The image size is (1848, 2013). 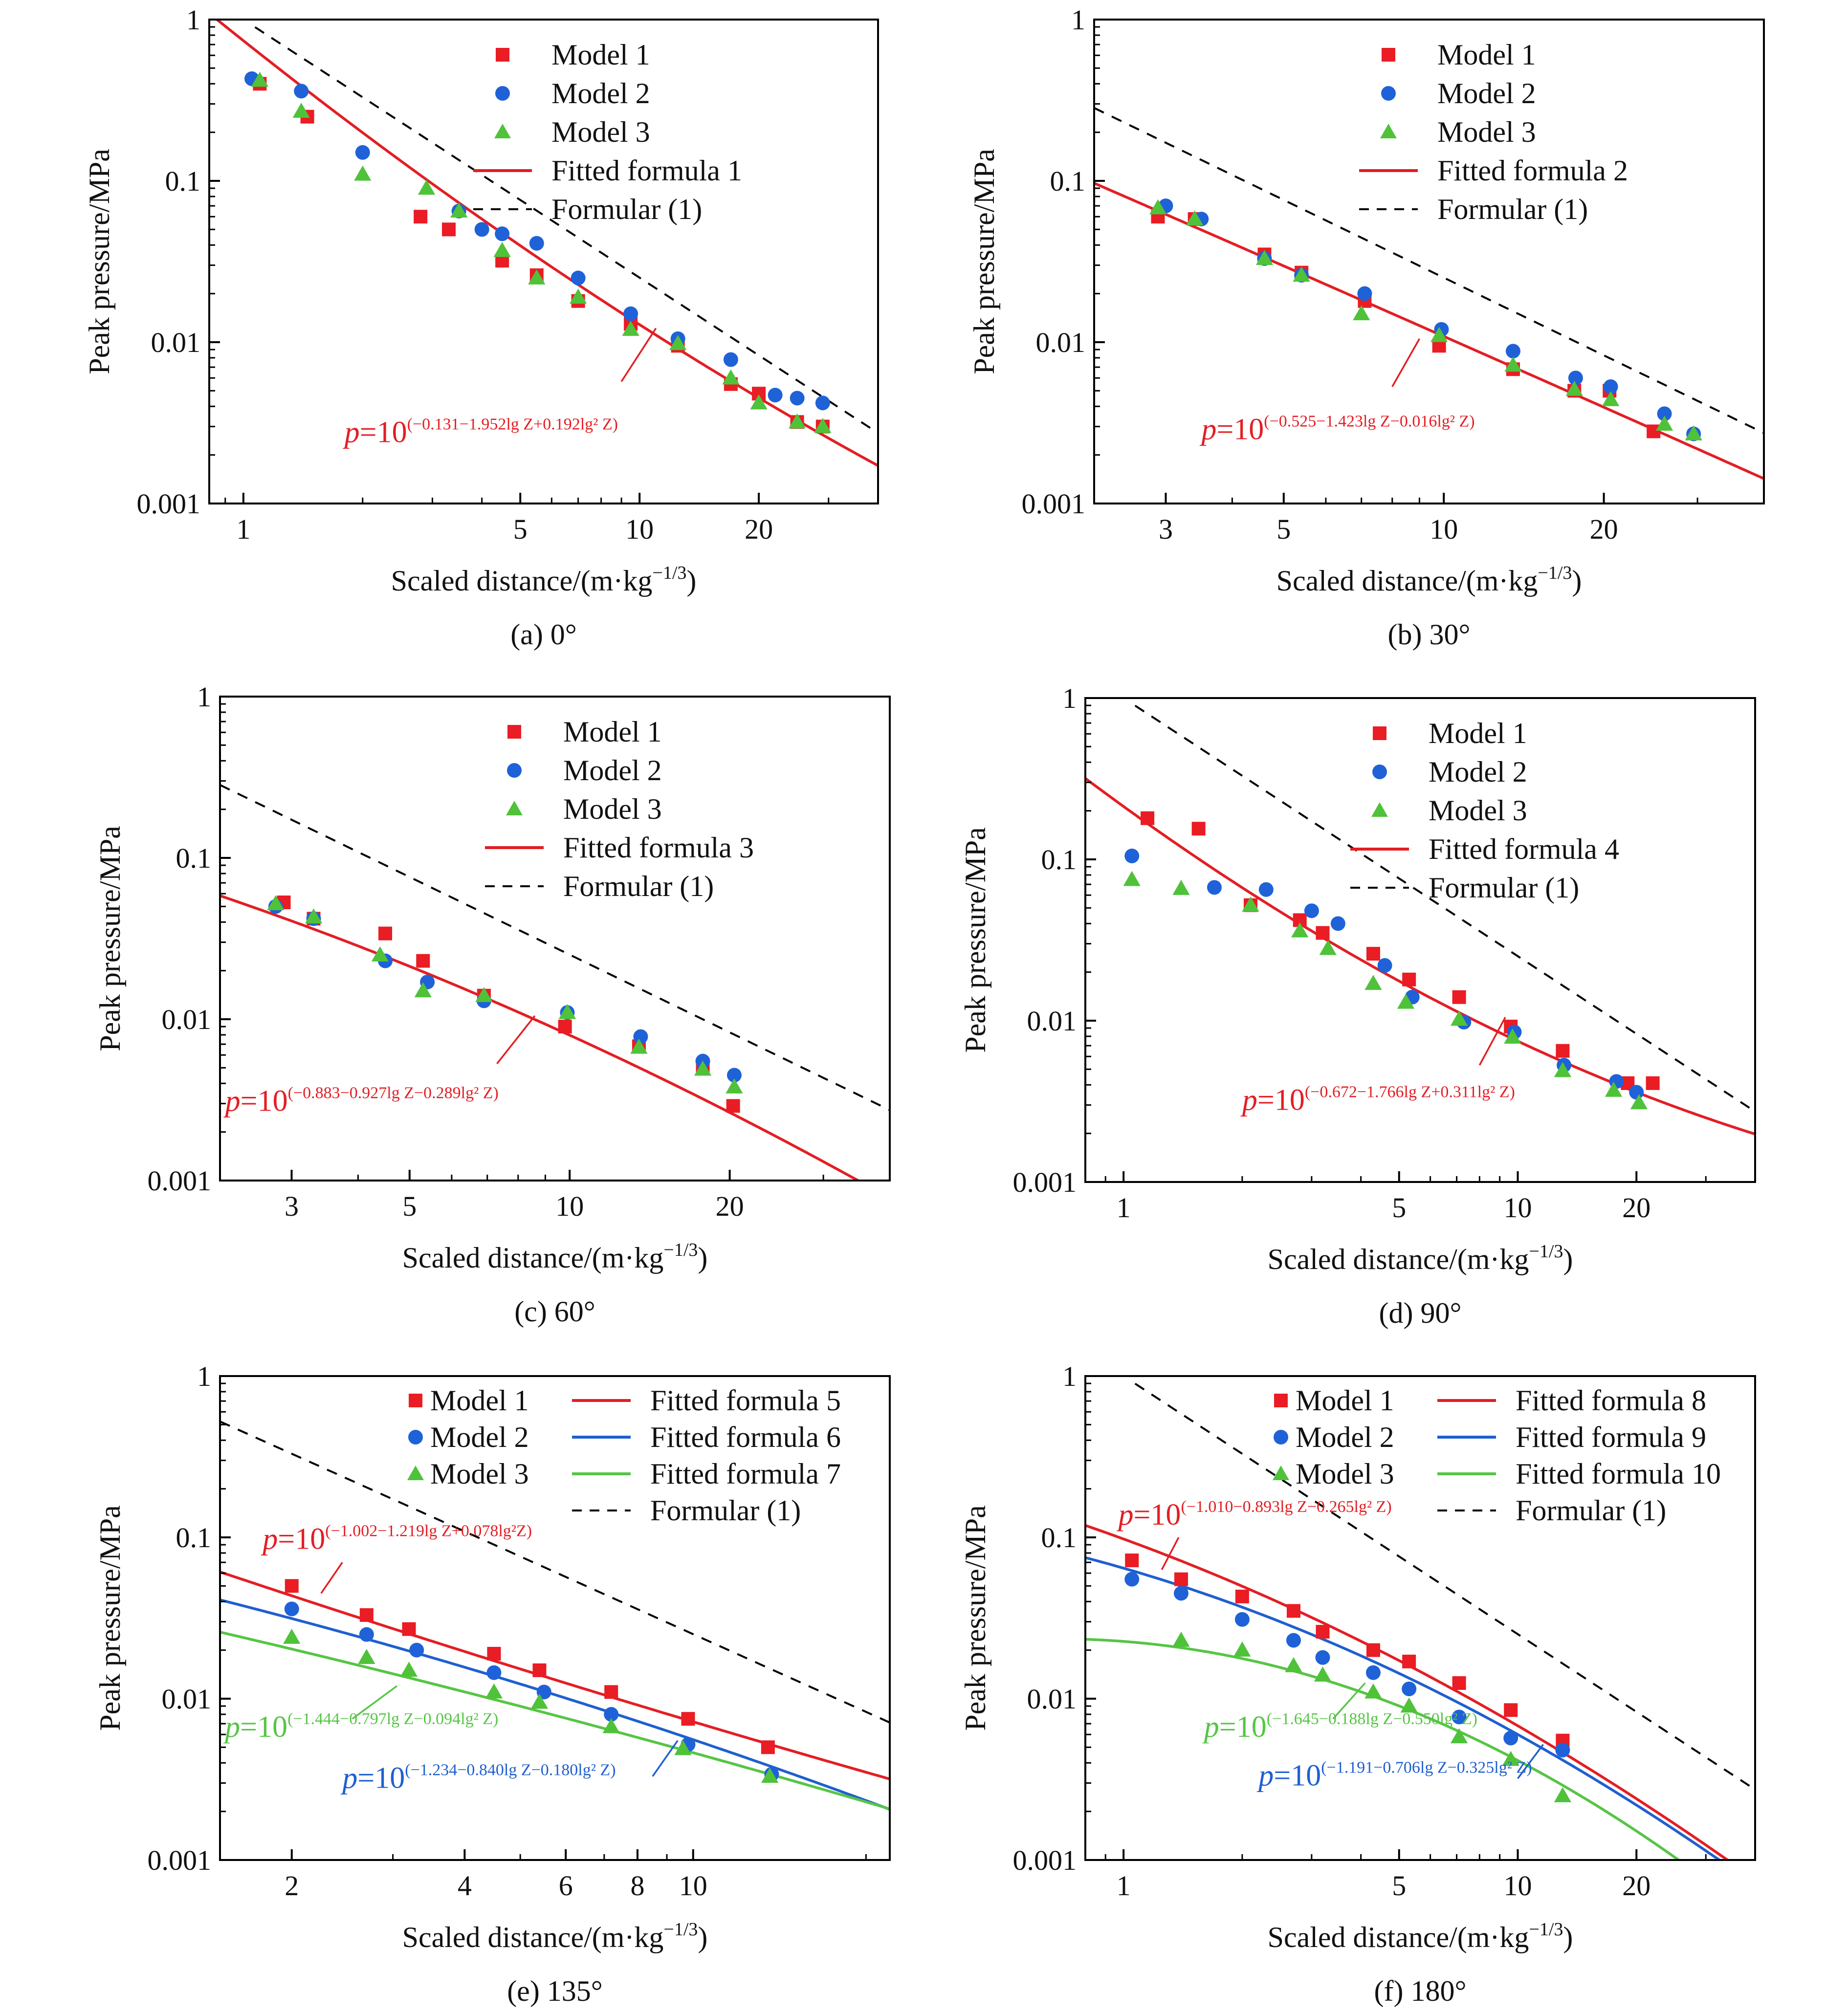 I want to click on legend-label: Model 1, so click(x=600, y=55).